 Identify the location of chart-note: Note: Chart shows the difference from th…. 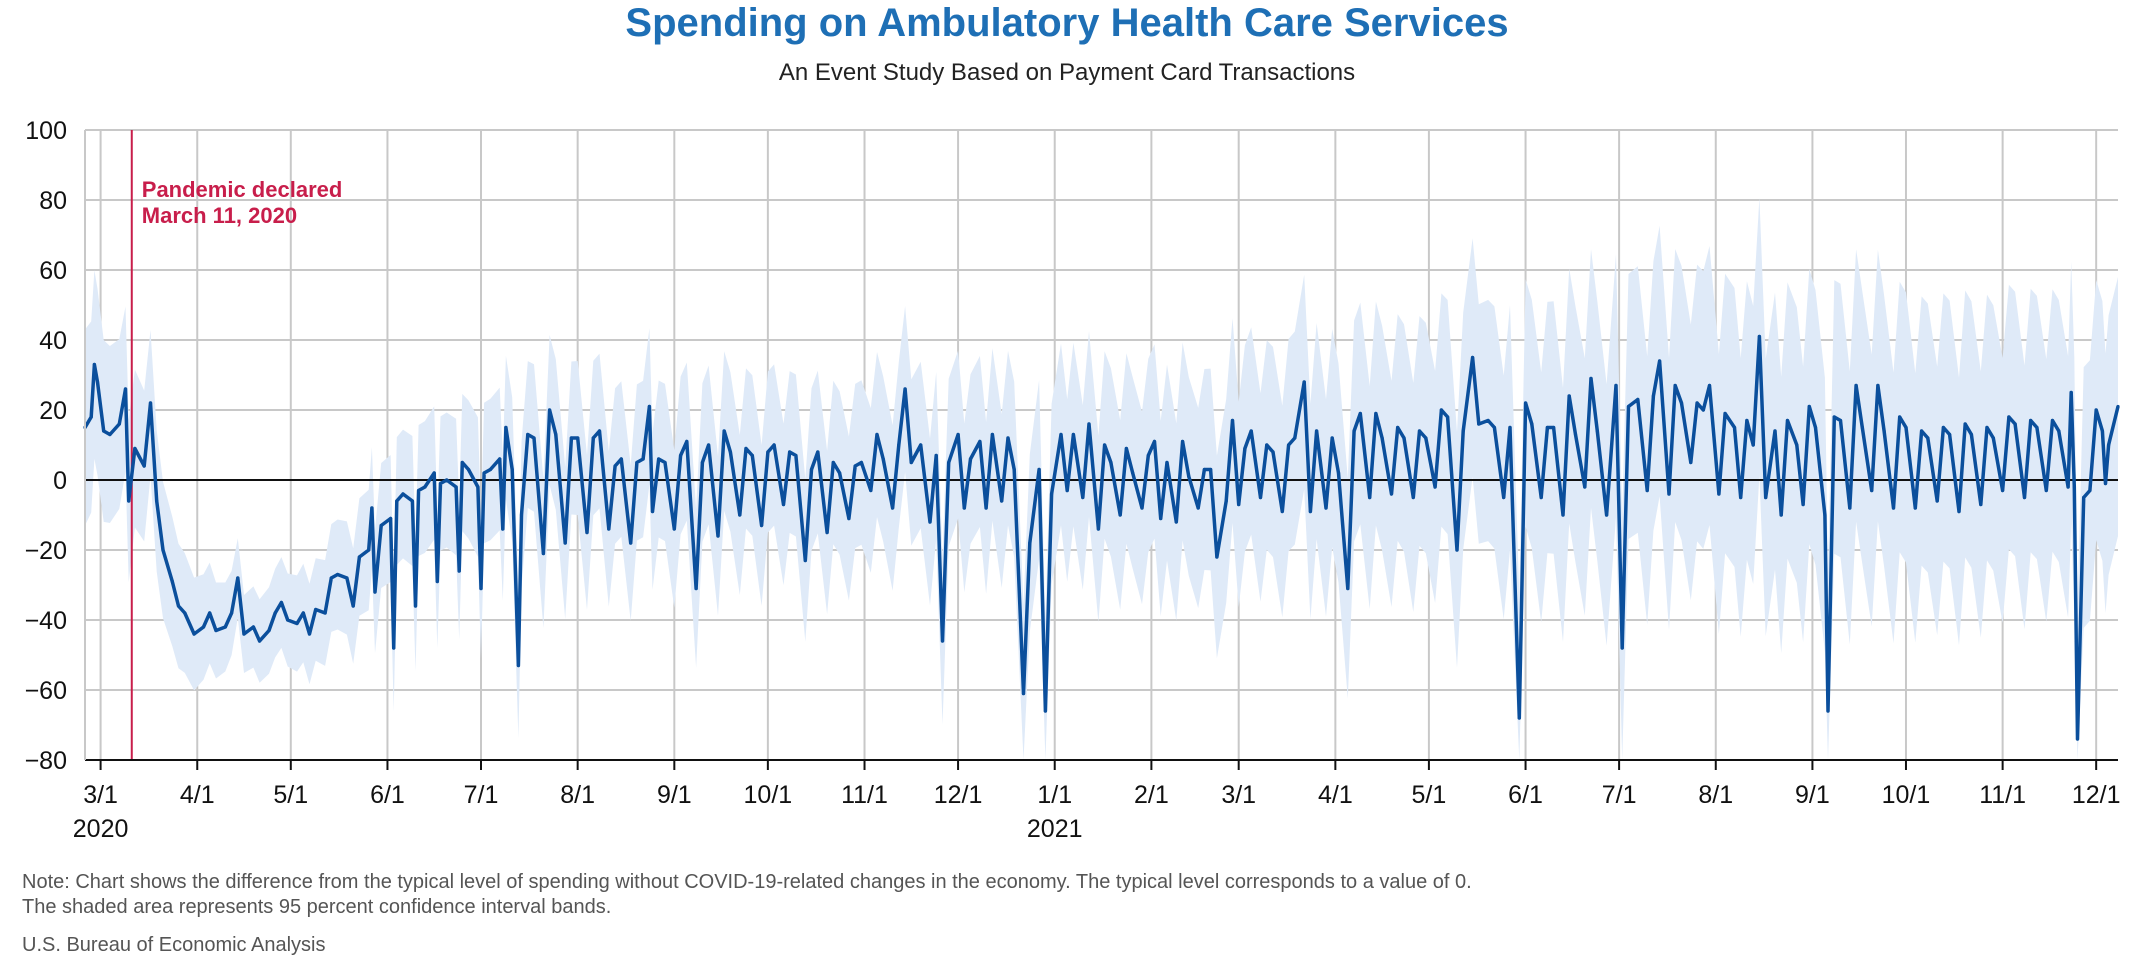
(747, 895).